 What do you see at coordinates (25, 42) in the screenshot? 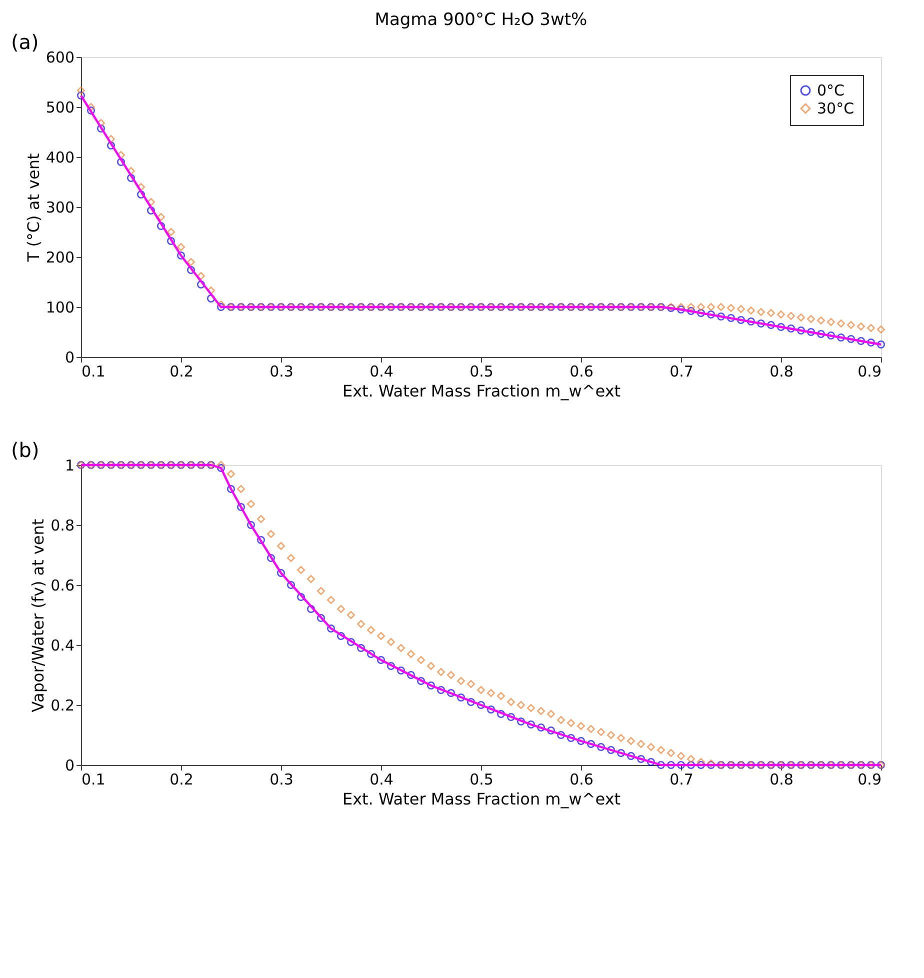
I see `text: (a)` at bounding box center [25, 42].